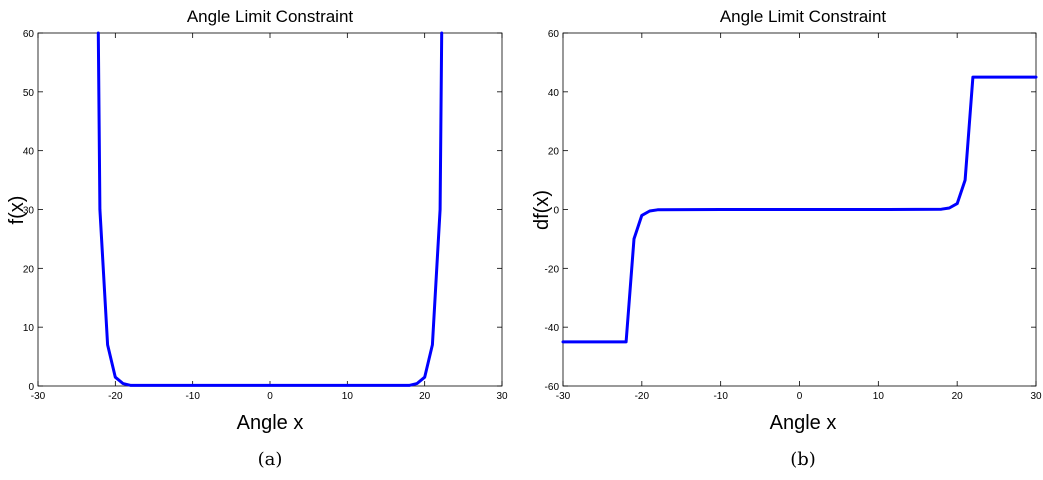  What do you see at coordinates (554, 152) in the screenshot?
I see `chart-b-ytick-label: 20` at bounding box center [554, 152].